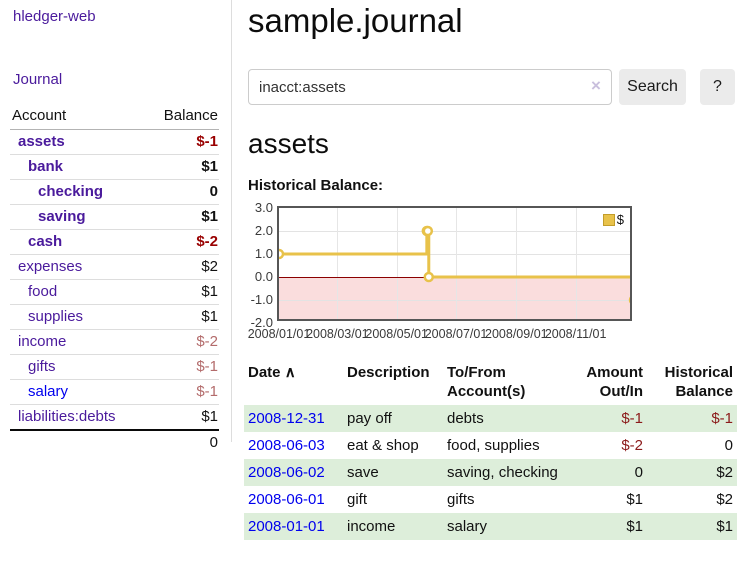  I want to click on transaction-accounts: gifts, so click(461, 499).